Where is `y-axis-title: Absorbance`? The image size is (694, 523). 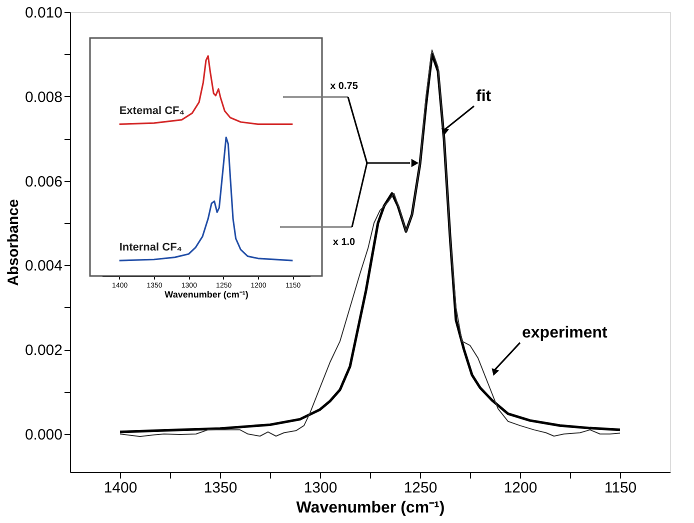 y-axis-title: Absorbance is located at coordinates (13, 242).